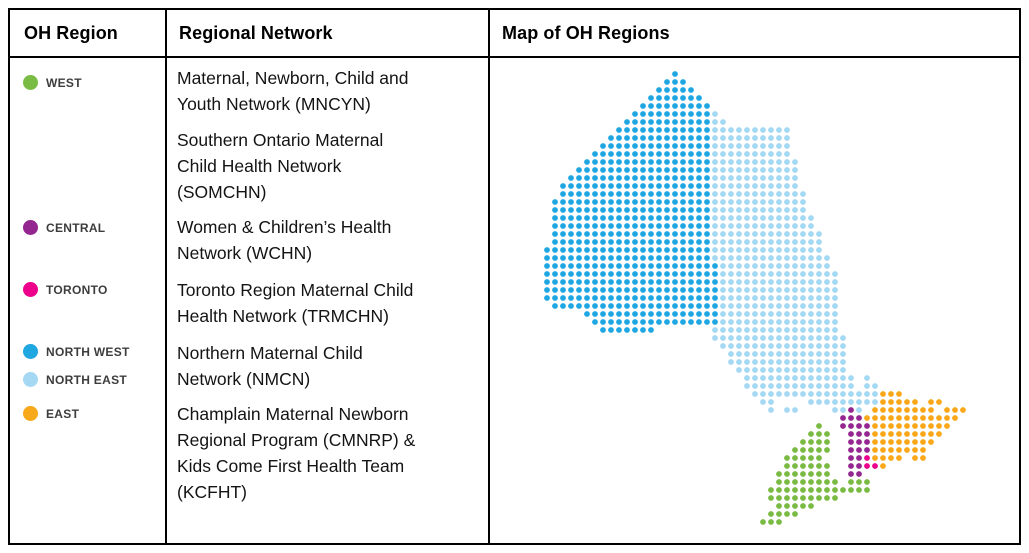  I want to click on header-map-of-oh-regions: Map of OH Regions, so click(586, 32).